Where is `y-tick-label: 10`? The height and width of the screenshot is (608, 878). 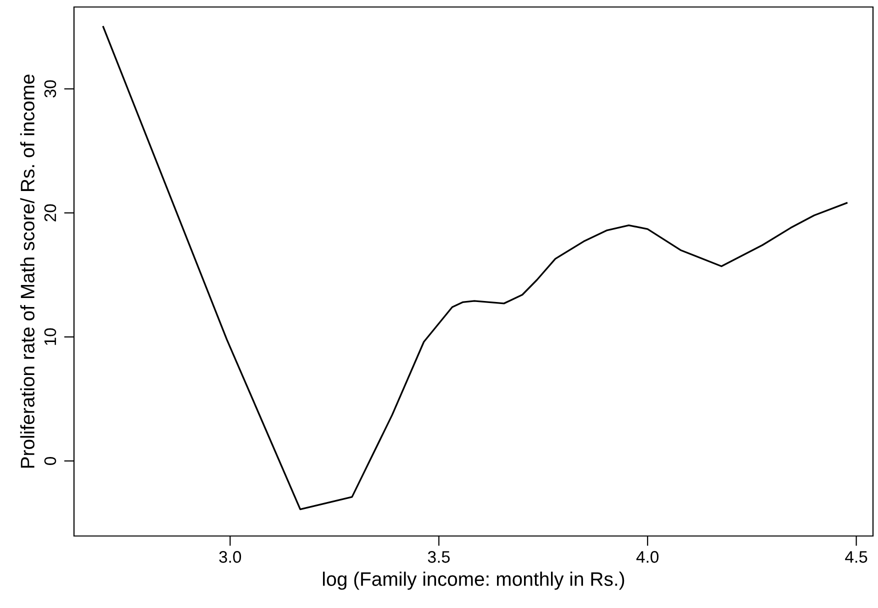 y-tick-label: 10 is located at coordinates (50, 336).